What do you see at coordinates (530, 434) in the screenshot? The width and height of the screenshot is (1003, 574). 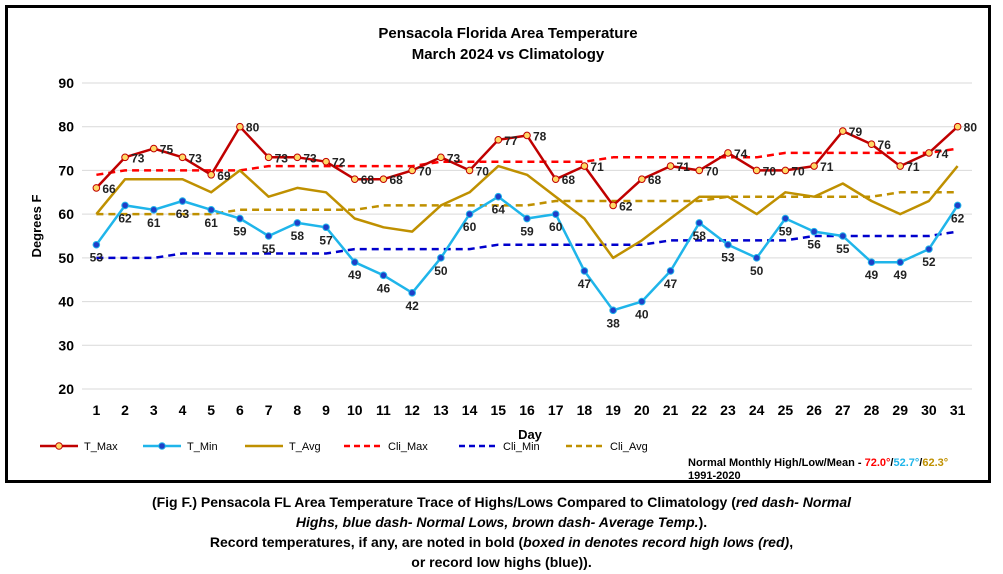 I see `x-axis-title: Day` at bounding box center [530, 434].